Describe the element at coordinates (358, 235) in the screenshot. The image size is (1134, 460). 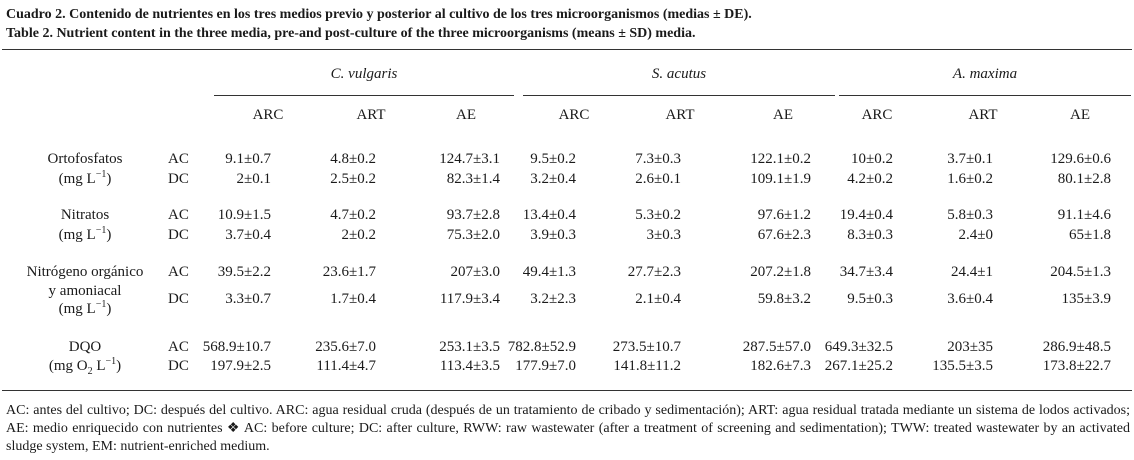
I see `table-cell: 2±0.2` at that location.